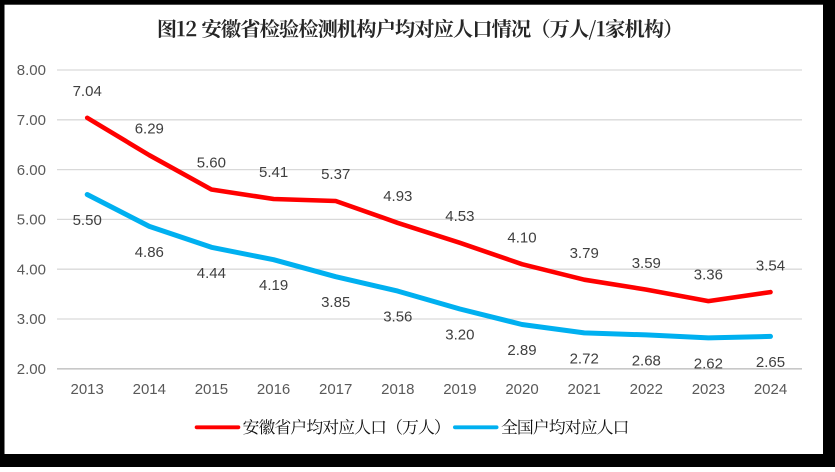  Describe the element at coordinates (708, 274) in the screenshot. I see `svg-text: 3.36` at that location.